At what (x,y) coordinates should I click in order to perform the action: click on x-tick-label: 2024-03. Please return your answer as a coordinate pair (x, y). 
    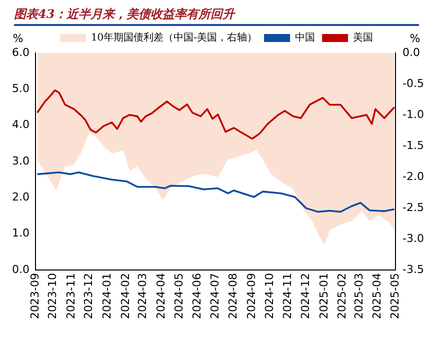
    Looking at the image, I should click on (143, 296).